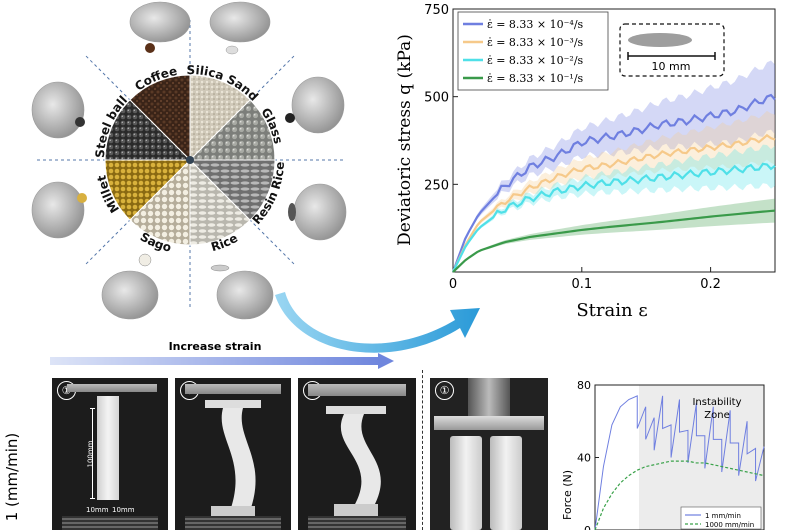 Image resolution: width=800 pixels, height=530 pixels. Describe the element at coordinates (581, 284) in the screenshot. I see `stress-x-tick-label: 0.1` at that location.